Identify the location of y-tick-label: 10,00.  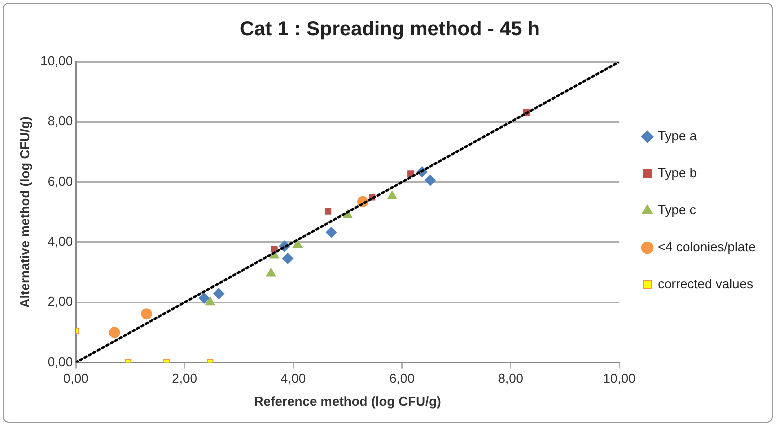
(57, 61).